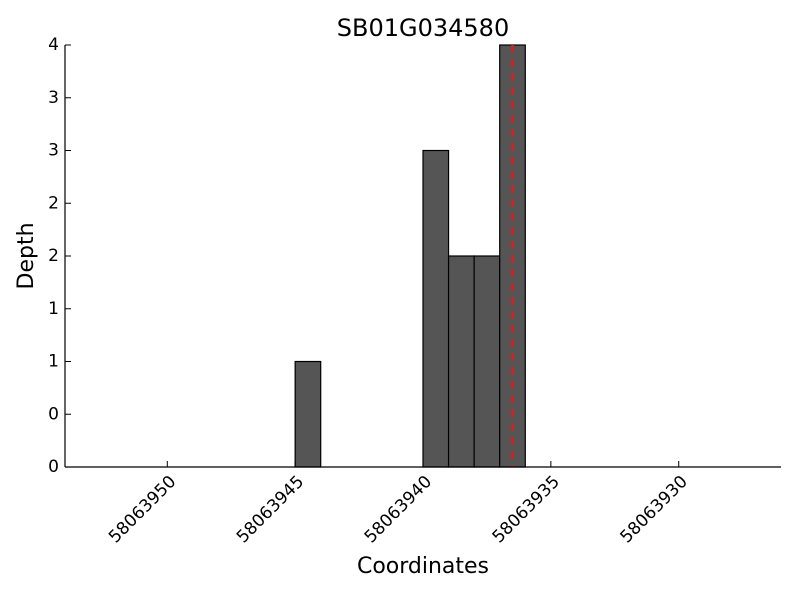 The width and height of the screenshot is (800, 604). I want to click on x-tick-label: 58063940, so click(398, 509).